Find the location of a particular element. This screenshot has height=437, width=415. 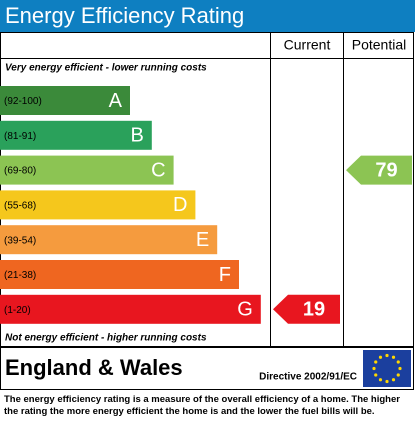

band-letter: G is located at coordinates (245, 310).